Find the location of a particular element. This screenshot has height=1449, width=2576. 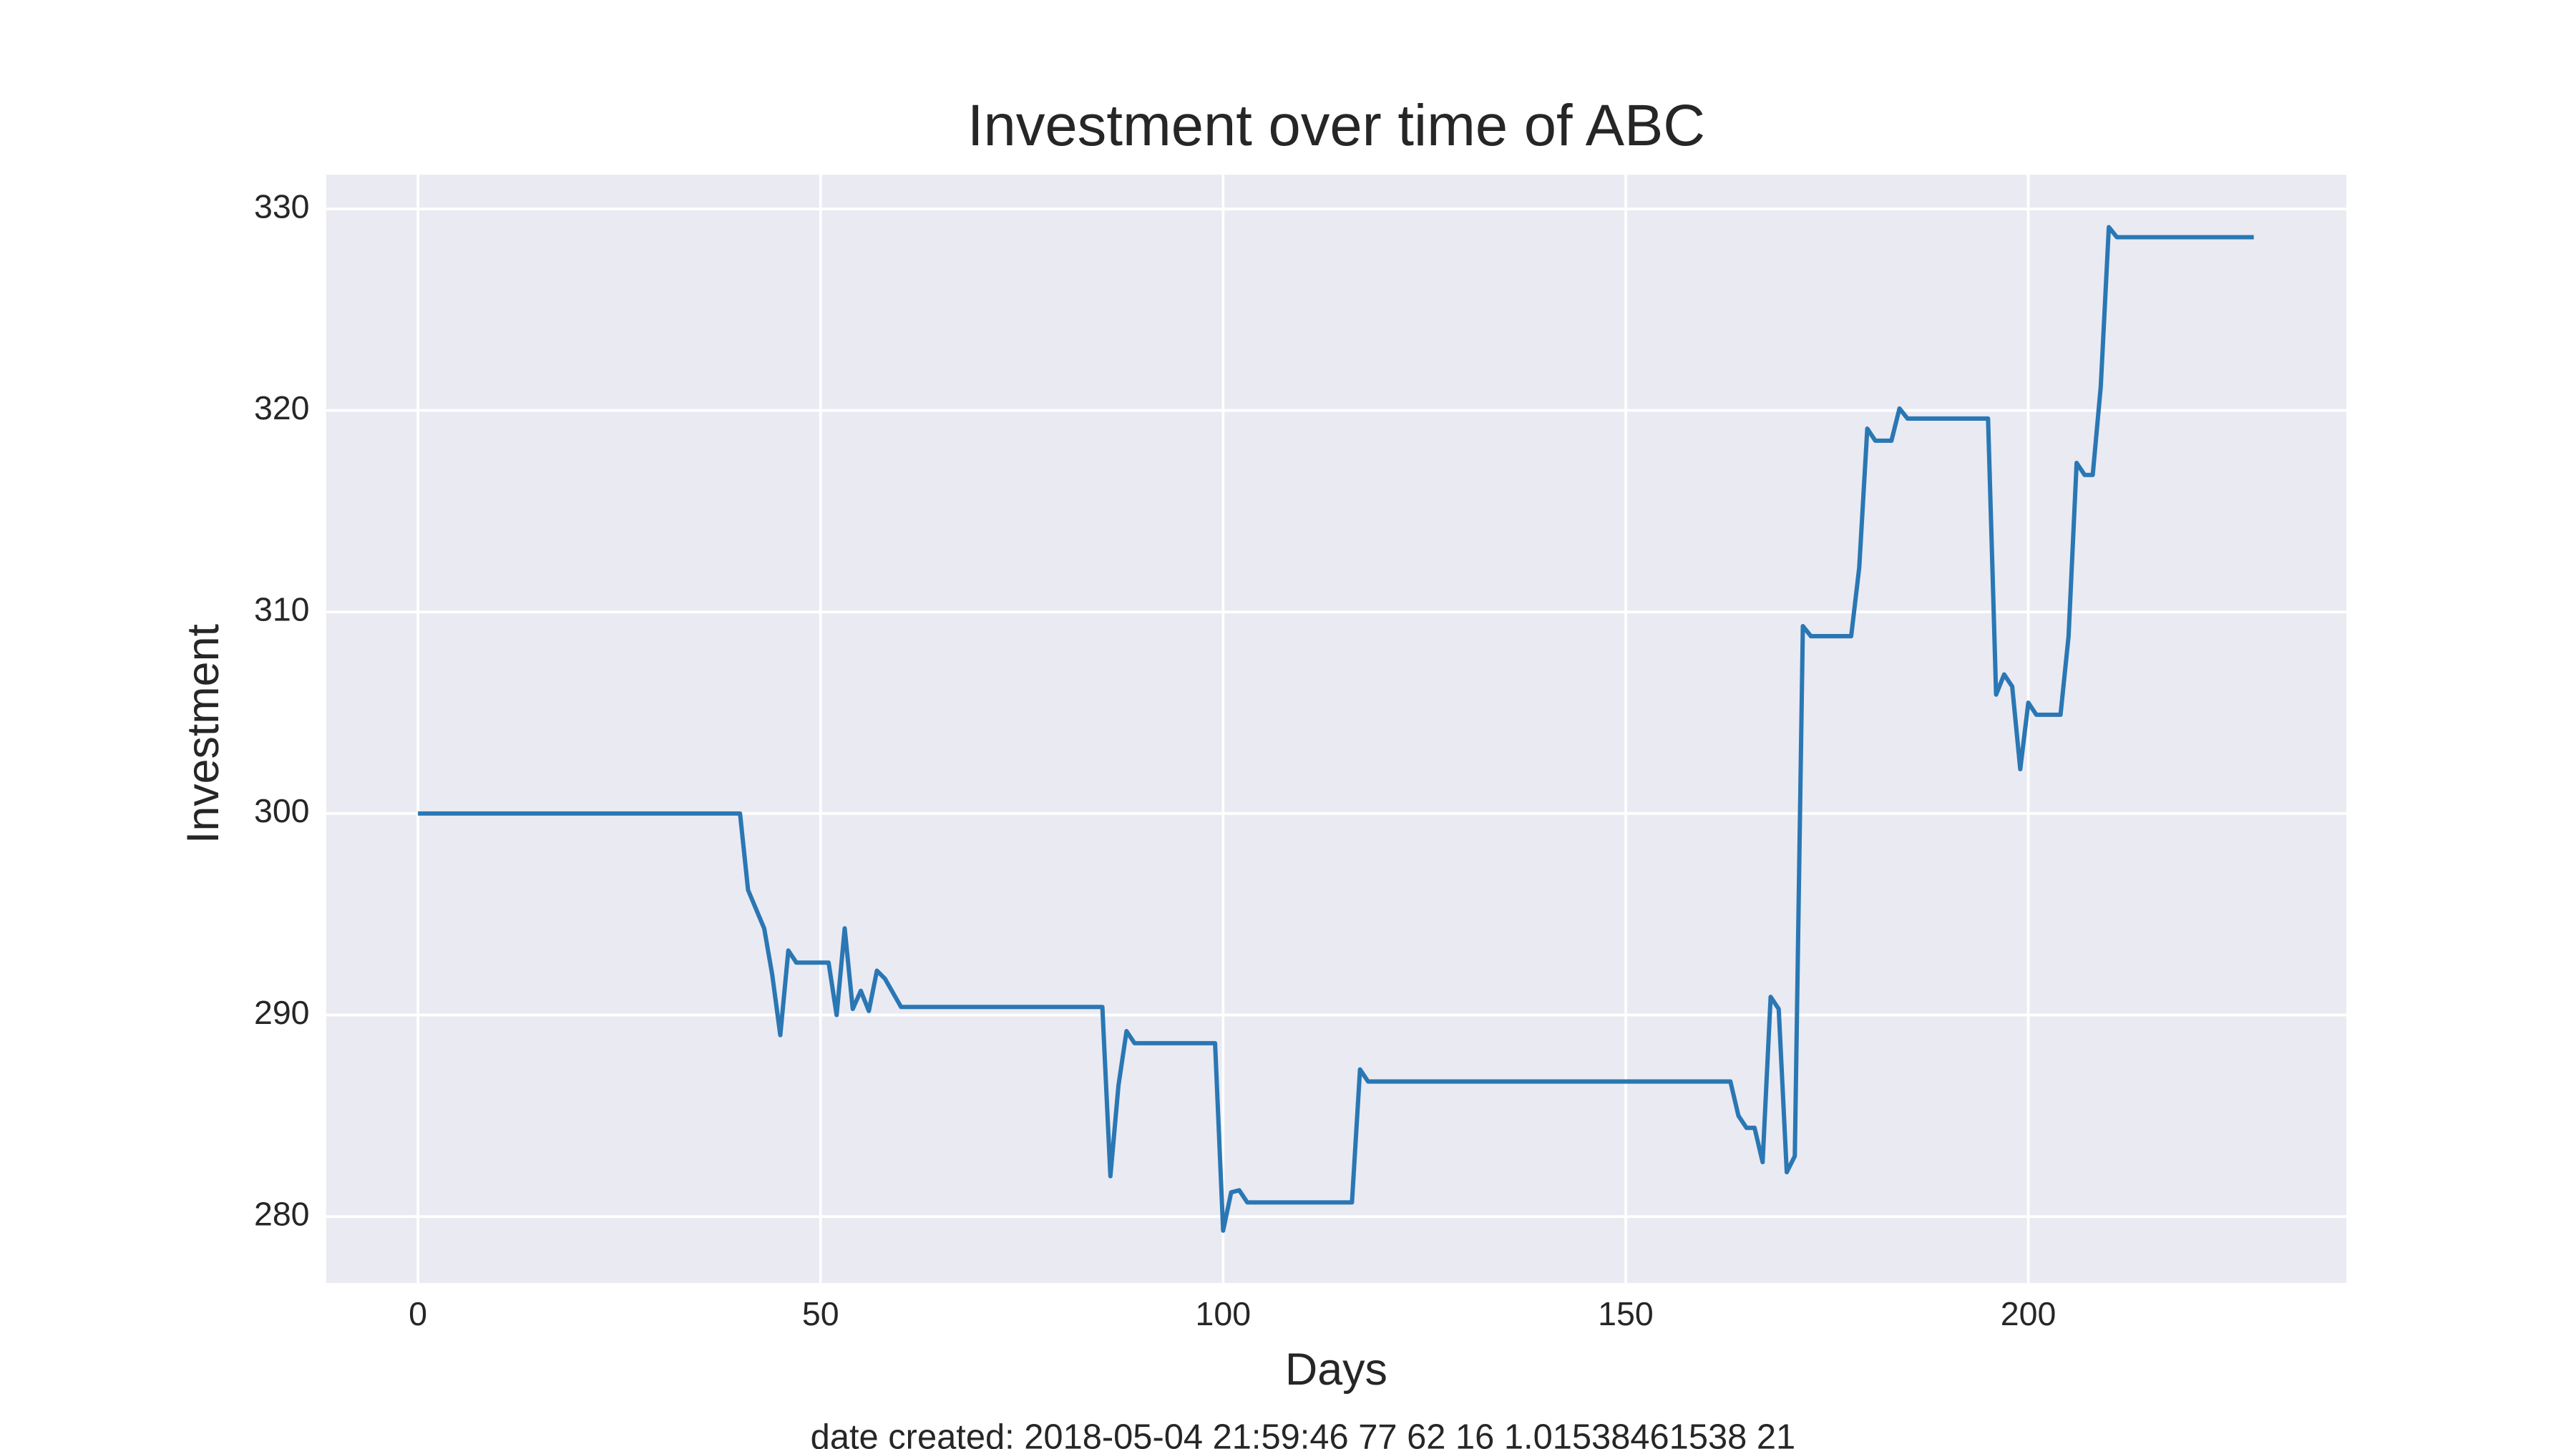

chart-title: Investment over time of ABC is located at coordinates (1336, 125).